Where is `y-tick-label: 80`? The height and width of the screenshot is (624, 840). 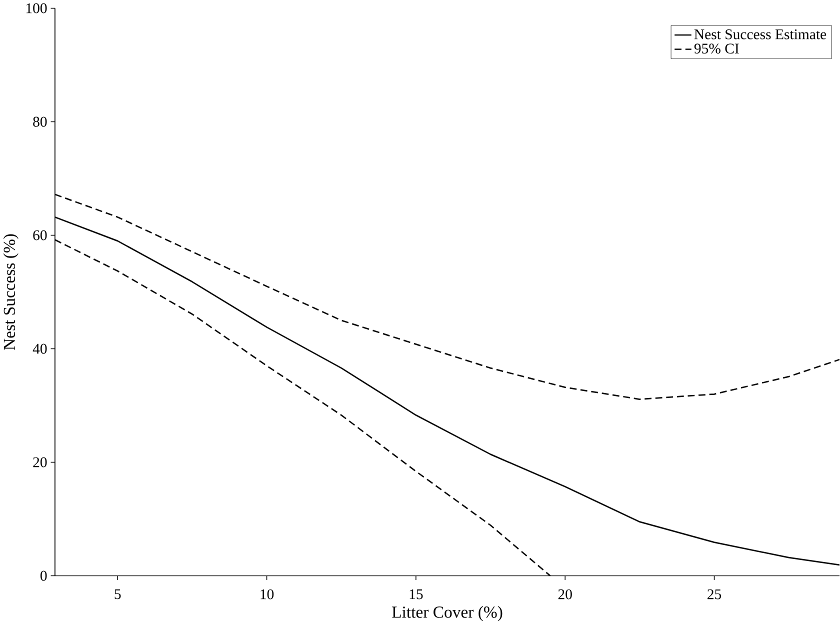 y-tick-label: 80 is located at coordinates (40, 121).